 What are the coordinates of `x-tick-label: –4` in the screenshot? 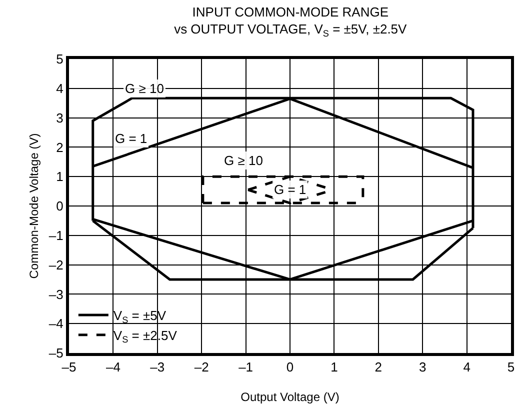 It's located at (113, 367).